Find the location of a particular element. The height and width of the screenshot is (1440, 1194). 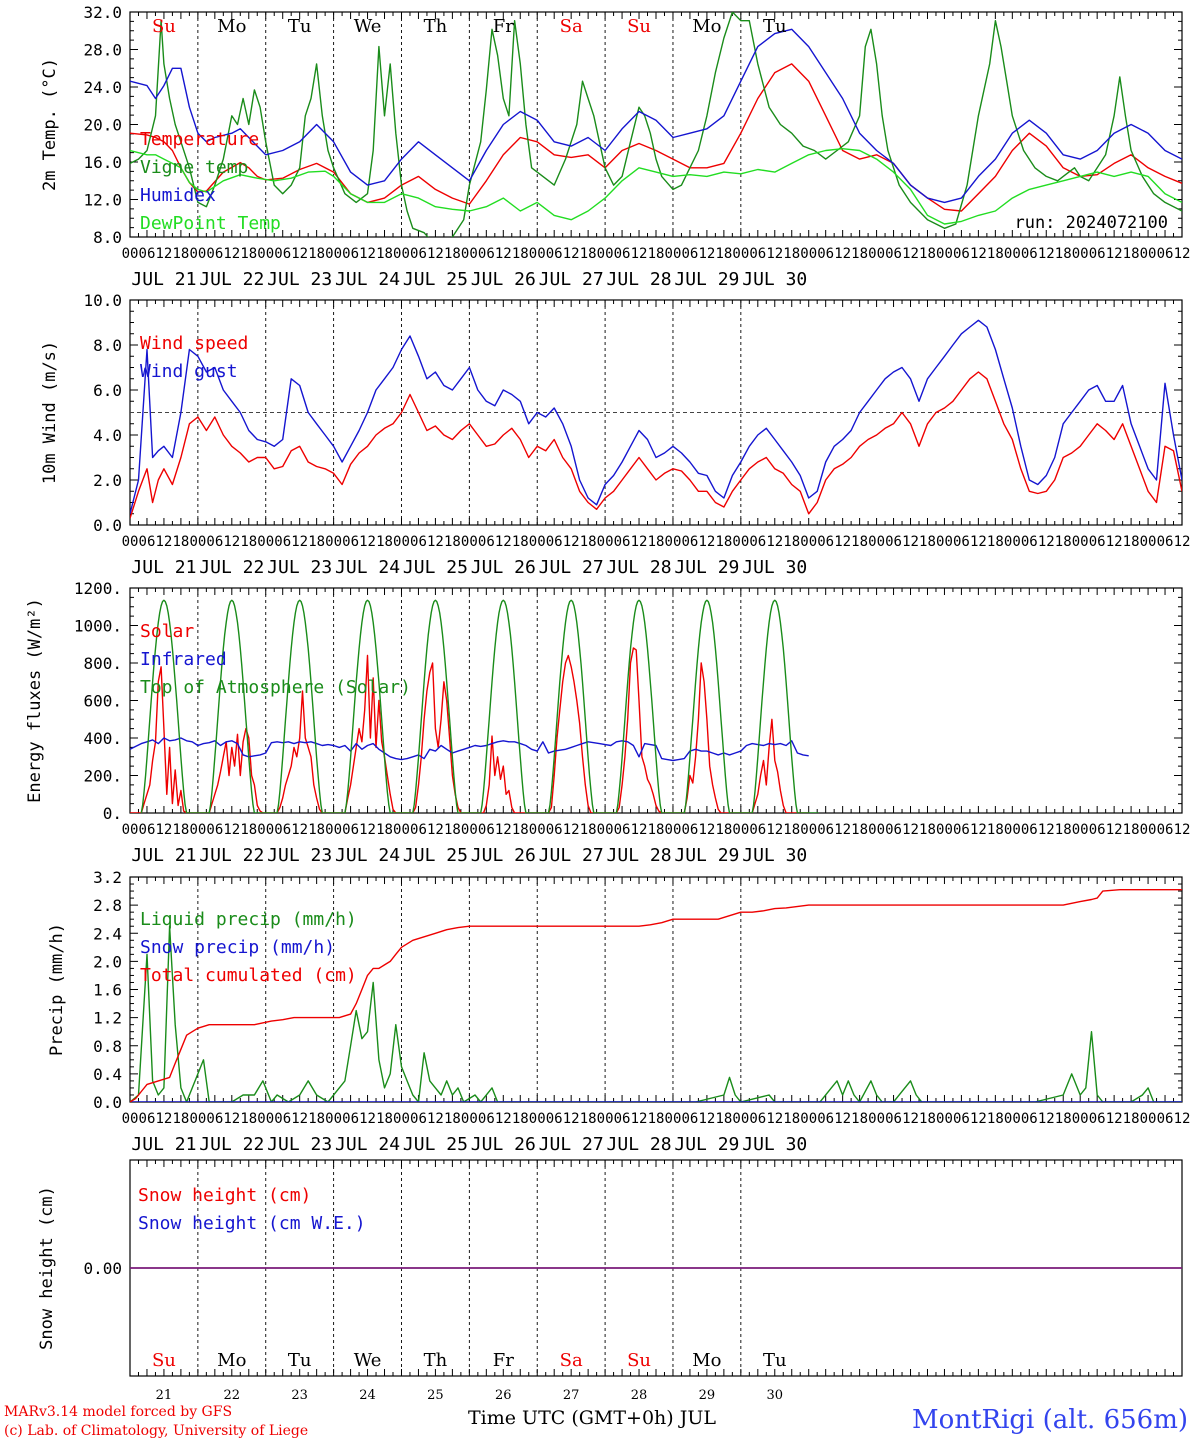

y-axis-label: 10m Wind (m/s) is located at coordinates (50, 412).